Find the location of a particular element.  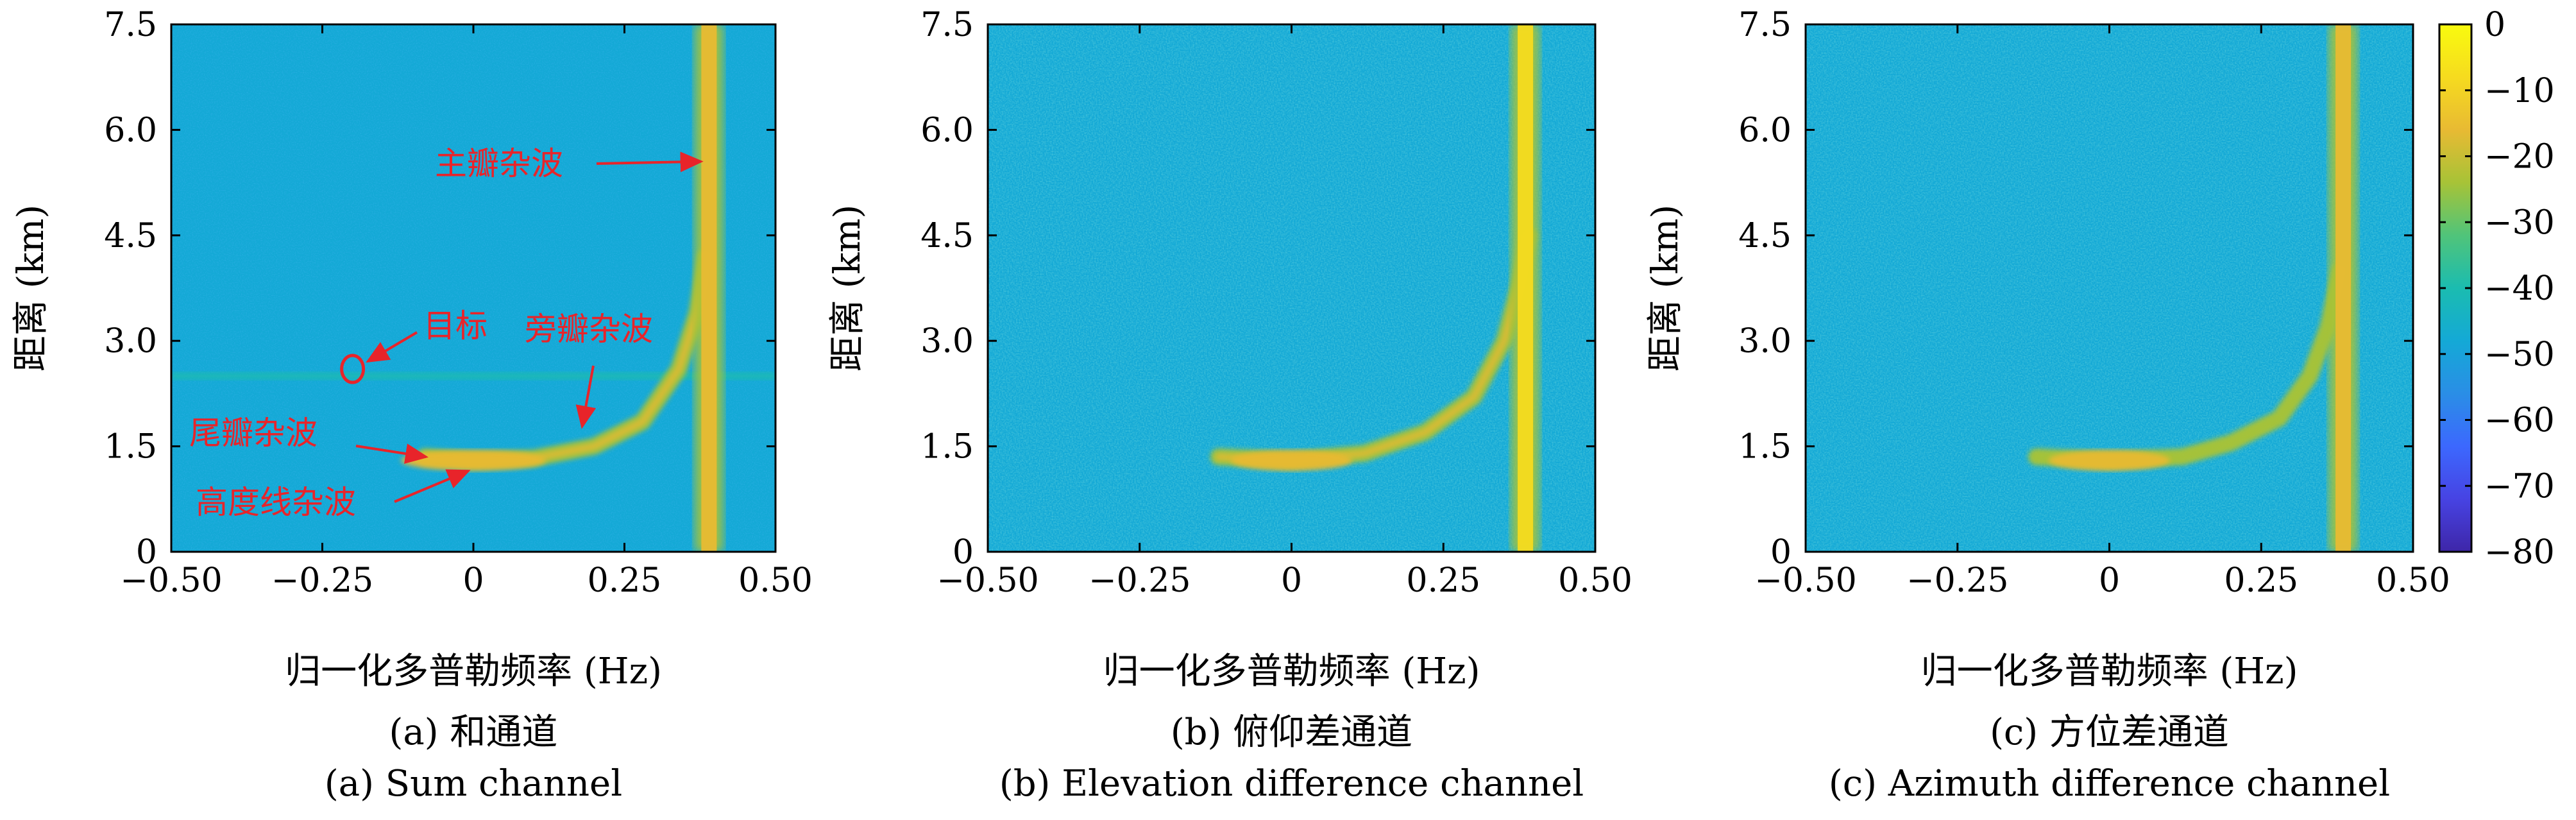

colorbar: 0 −10 −20 −30 −40 −50 −60 −70 −80 is located at coordinates (2496, 289).